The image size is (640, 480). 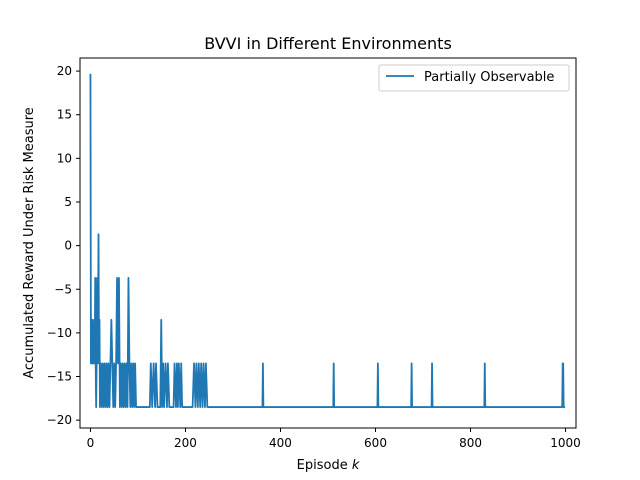 I want to click on legend-label: Partially Observable, so click(x=489, y=77).